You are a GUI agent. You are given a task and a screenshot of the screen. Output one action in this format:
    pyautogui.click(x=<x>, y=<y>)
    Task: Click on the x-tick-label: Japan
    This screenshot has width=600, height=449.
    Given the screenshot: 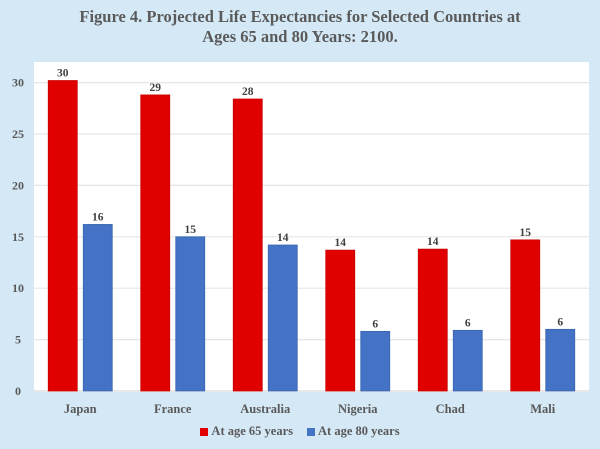 What is the action you would take?
    pyautogui.click(x=80, y=409)
    